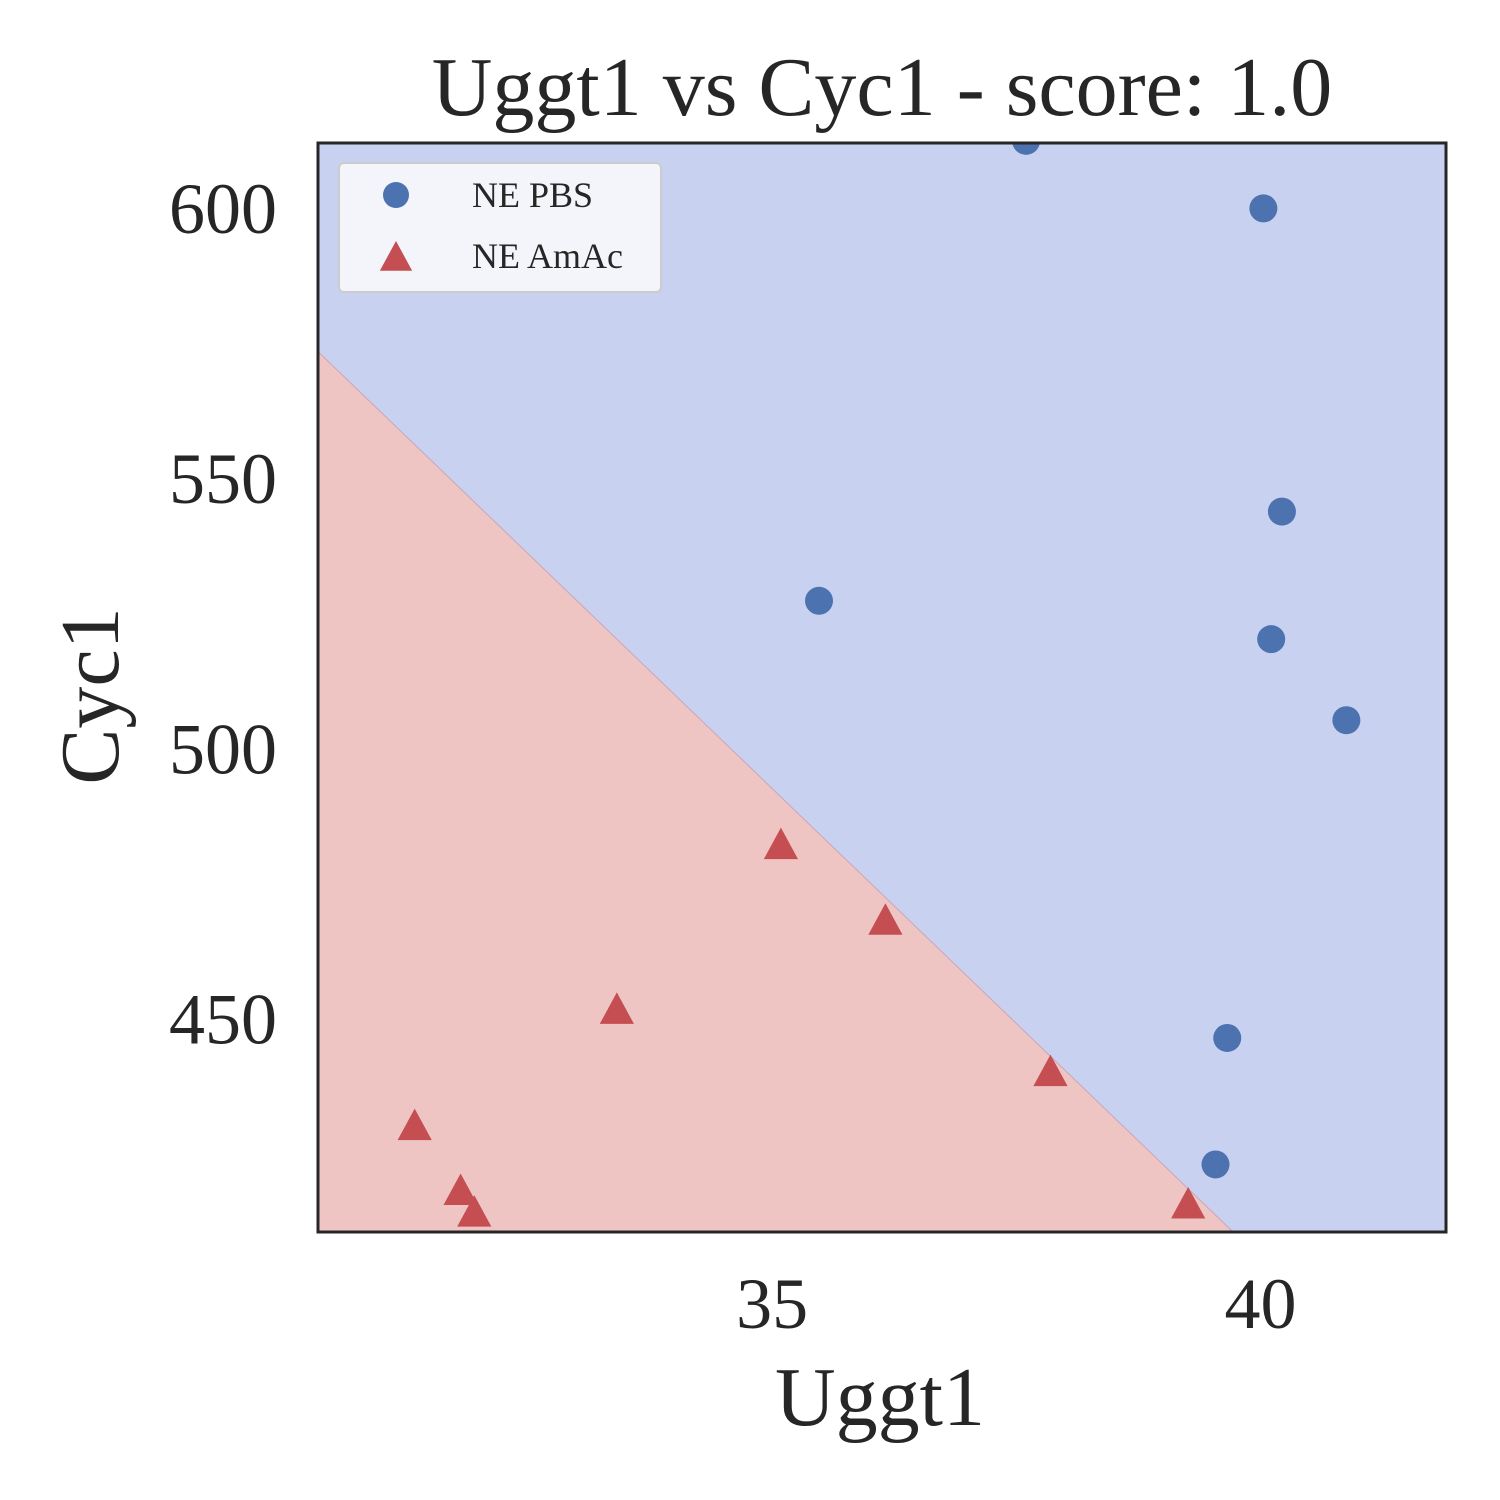 The height and width of the screenshot is (1500, 1500). Describe the element at coordinates (223, 749) in the screenshot. I see `y-tick-label: 500` at that location.